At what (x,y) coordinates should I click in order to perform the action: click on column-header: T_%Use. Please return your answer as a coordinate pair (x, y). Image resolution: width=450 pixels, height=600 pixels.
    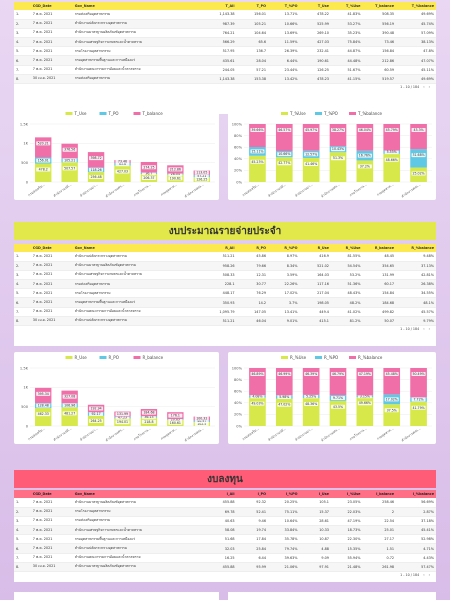
    Looking at the image, I should click on (346, 6).